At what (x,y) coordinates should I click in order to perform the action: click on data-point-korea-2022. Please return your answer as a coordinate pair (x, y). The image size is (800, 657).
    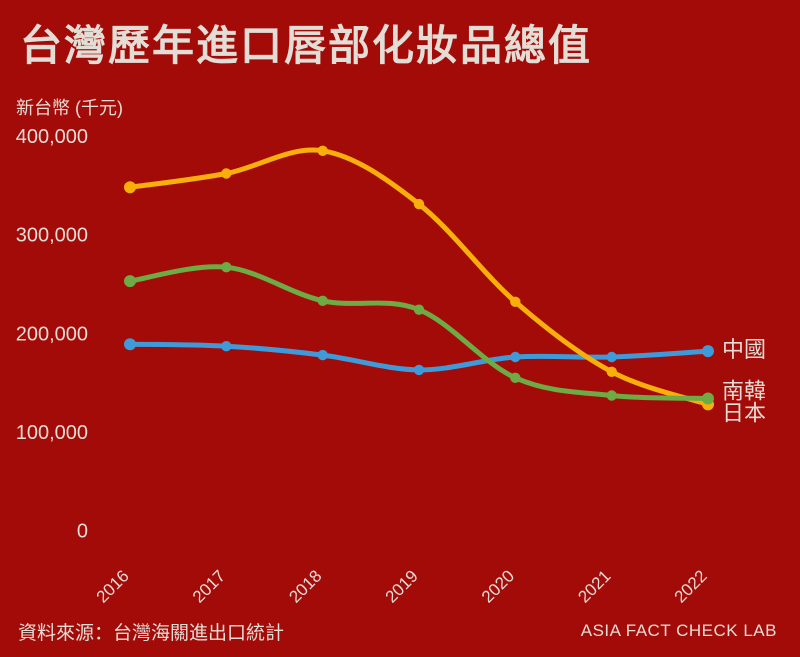
    Looking at the image, I should click on (708, 398).